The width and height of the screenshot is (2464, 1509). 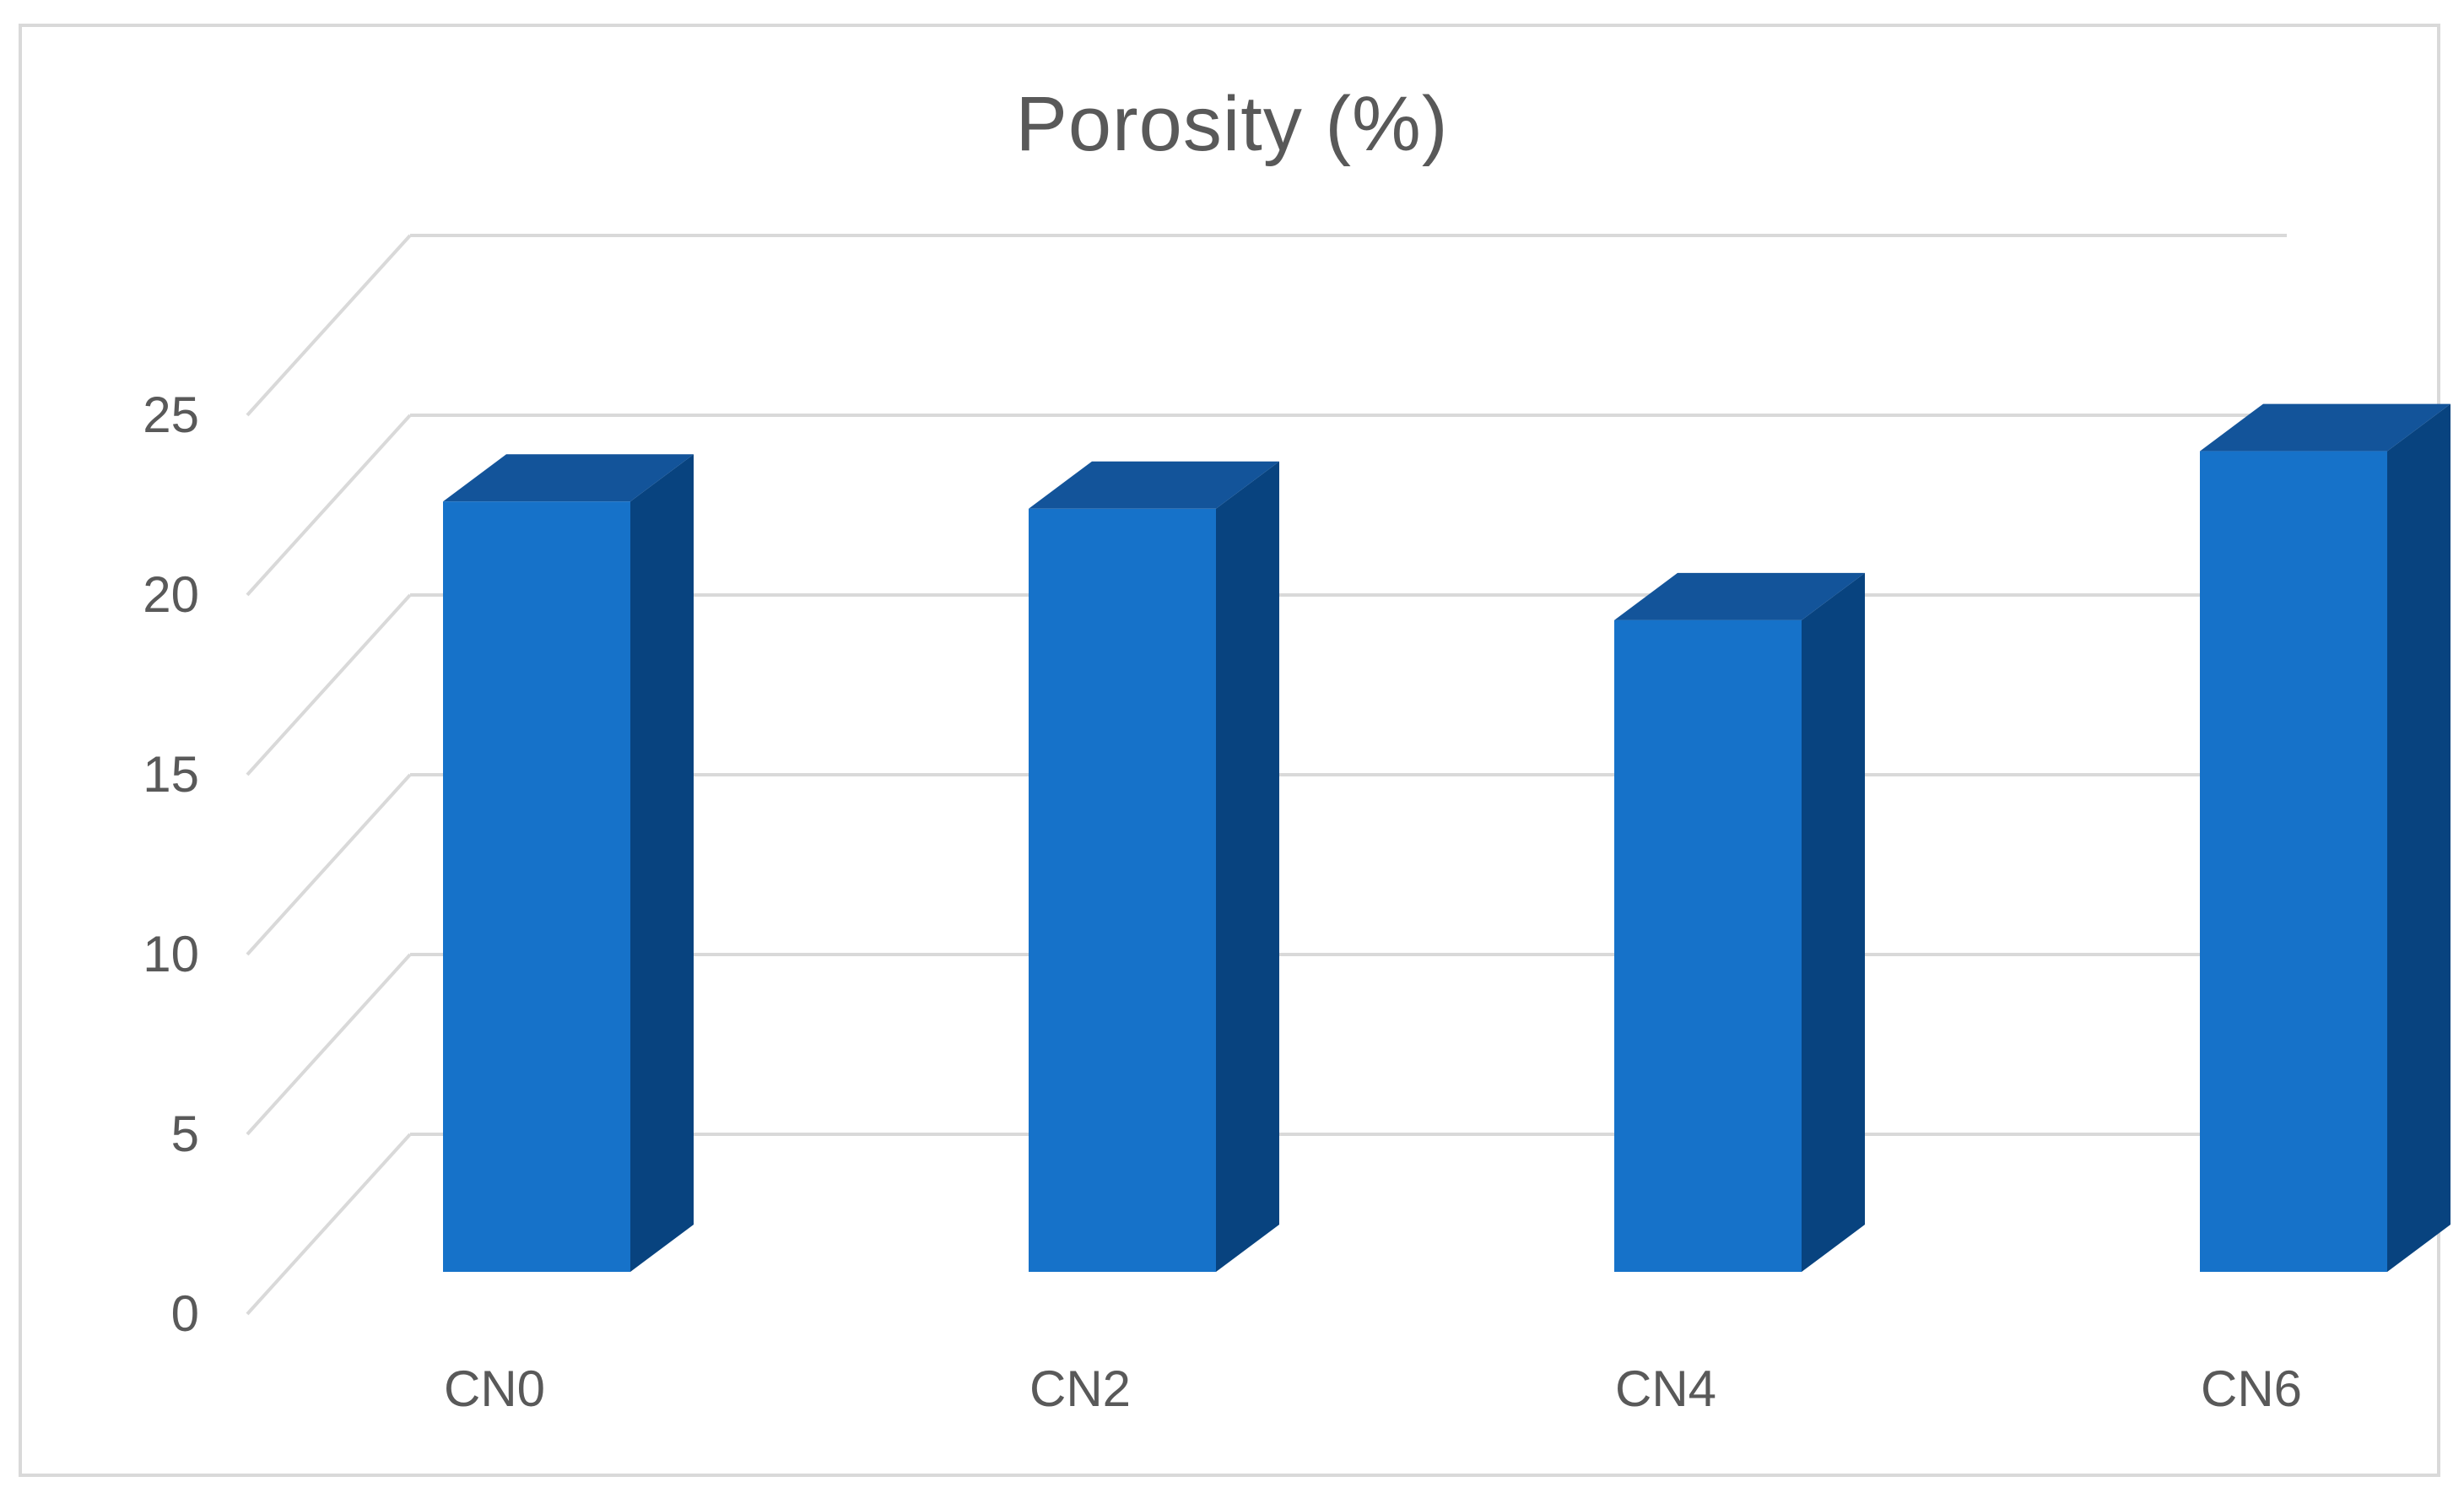 I want to click on y-tick-label: 0, so click(x=185, y=1313).